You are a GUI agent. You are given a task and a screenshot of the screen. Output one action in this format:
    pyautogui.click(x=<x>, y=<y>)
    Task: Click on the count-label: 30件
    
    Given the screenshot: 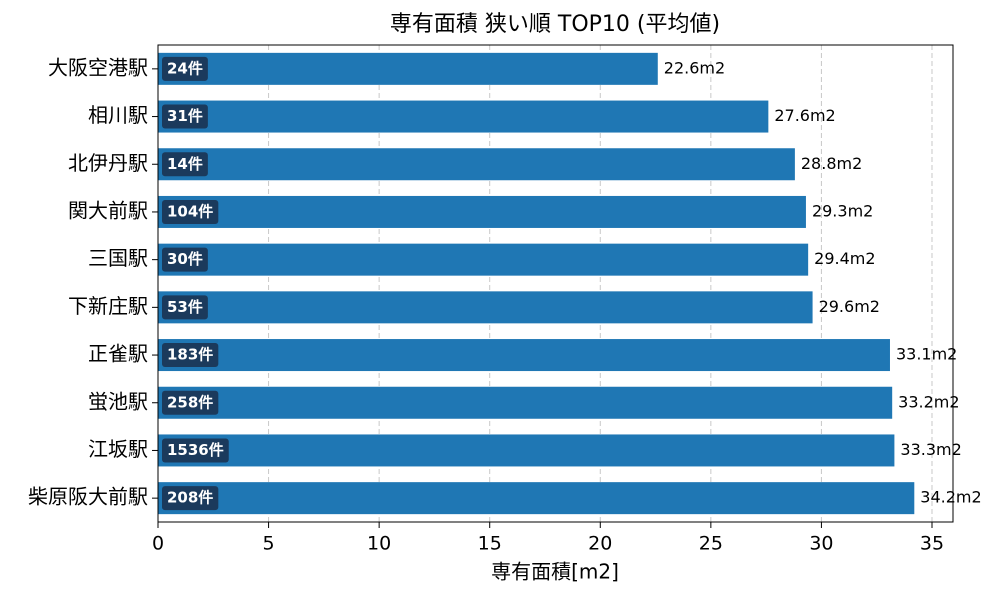 What is the action you would take?
    pyautogui.click(x=185, y=259)
    